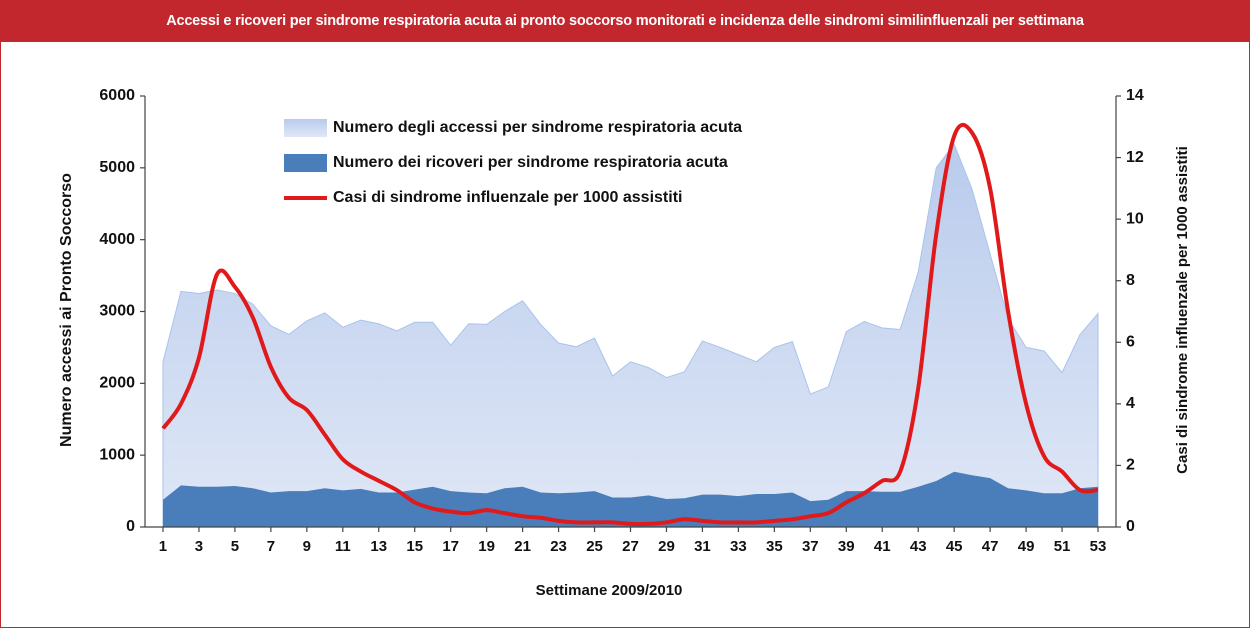 The image size is (1250, 628). Describe the element at coordinates (378, 546) in the screenshot. I see `x-tick-label: 13` at that location.